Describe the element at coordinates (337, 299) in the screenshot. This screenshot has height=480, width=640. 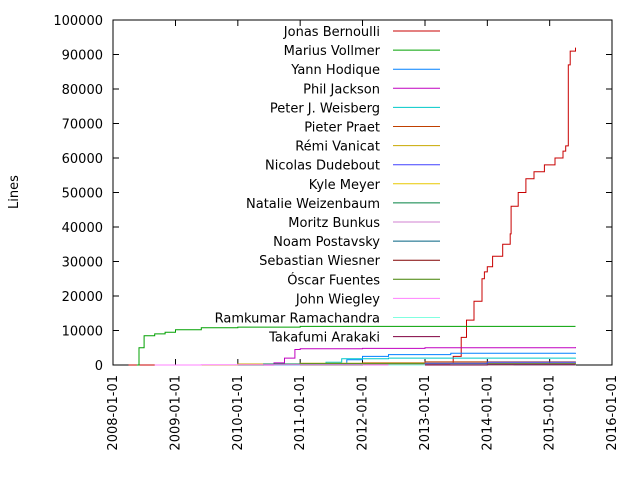
I see `legend-label: John Wiegley` at that location.